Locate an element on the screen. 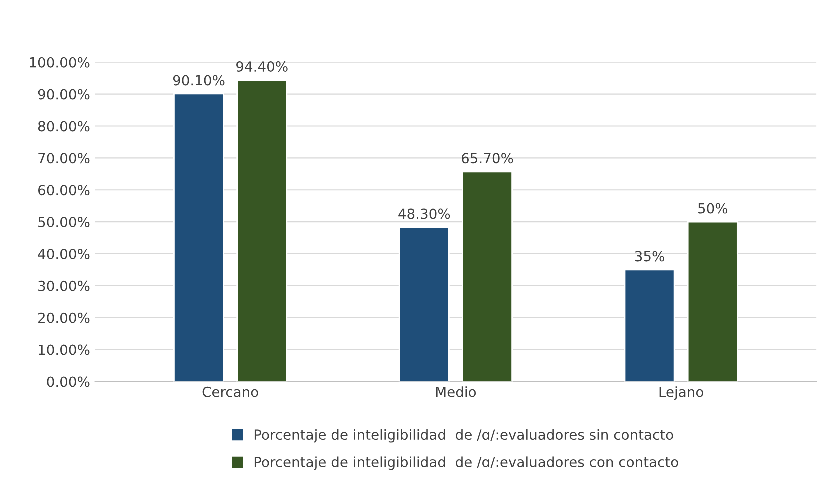 This screenshot has height=499, width=829. x-tick-label: Lejano is located at coordinates (682, 393).